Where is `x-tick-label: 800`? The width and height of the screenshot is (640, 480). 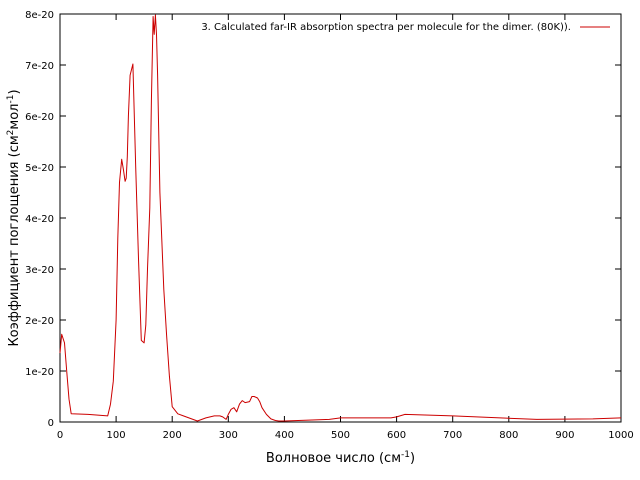
x-tick-label: 800 is located at coordinates (508, 435).